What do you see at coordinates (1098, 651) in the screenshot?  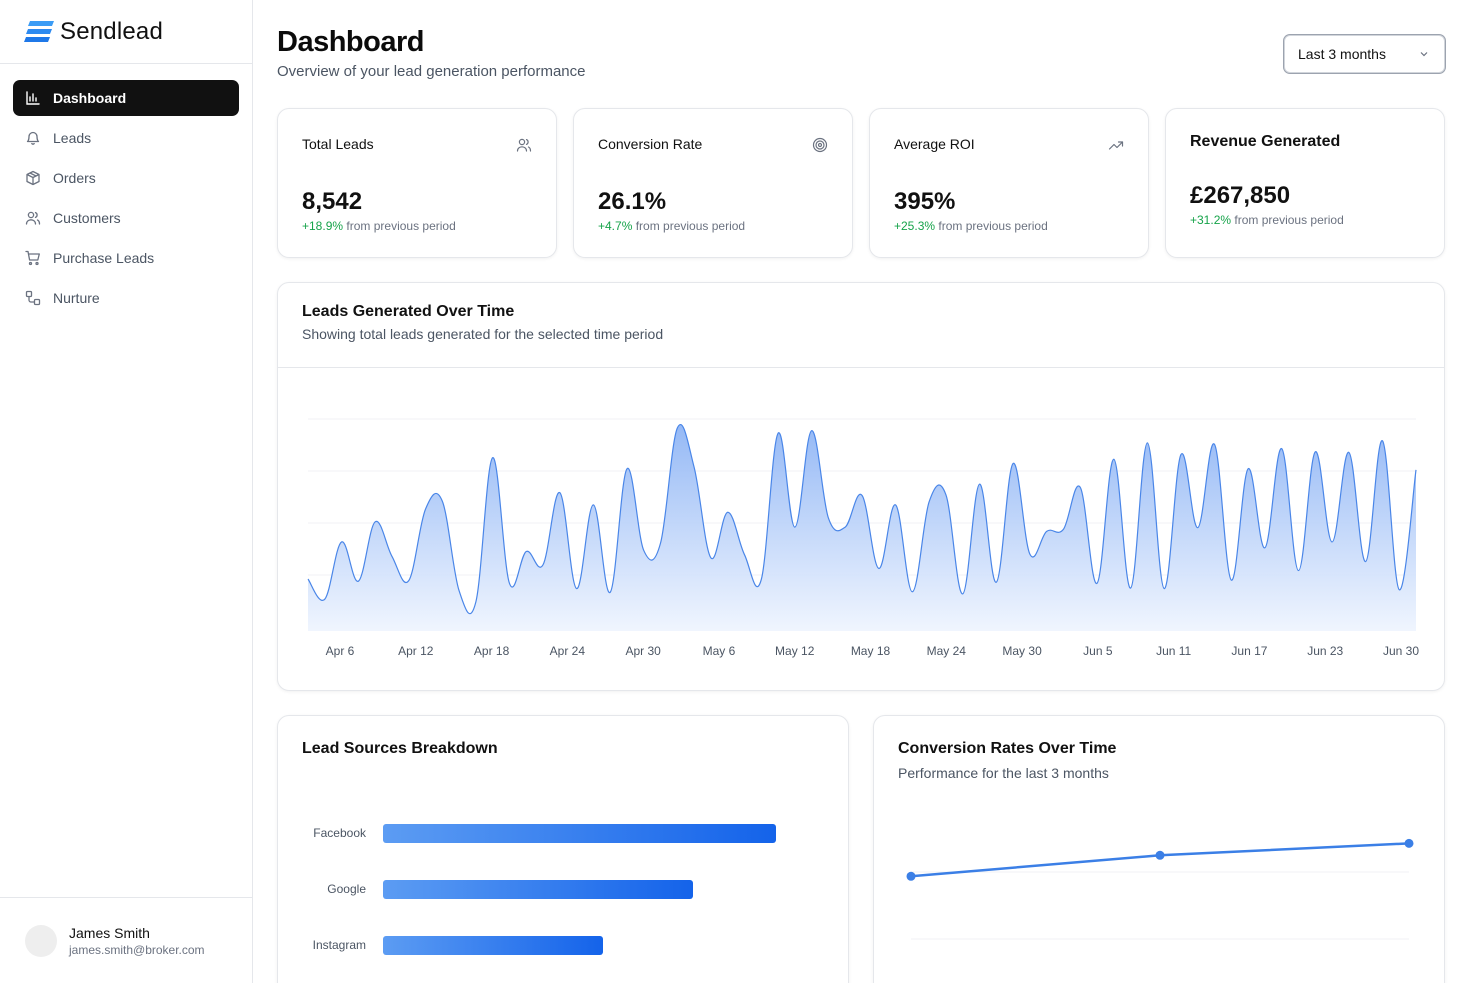 I see `x-tick-label: Jun 5` at bounding box center [1098, 651].